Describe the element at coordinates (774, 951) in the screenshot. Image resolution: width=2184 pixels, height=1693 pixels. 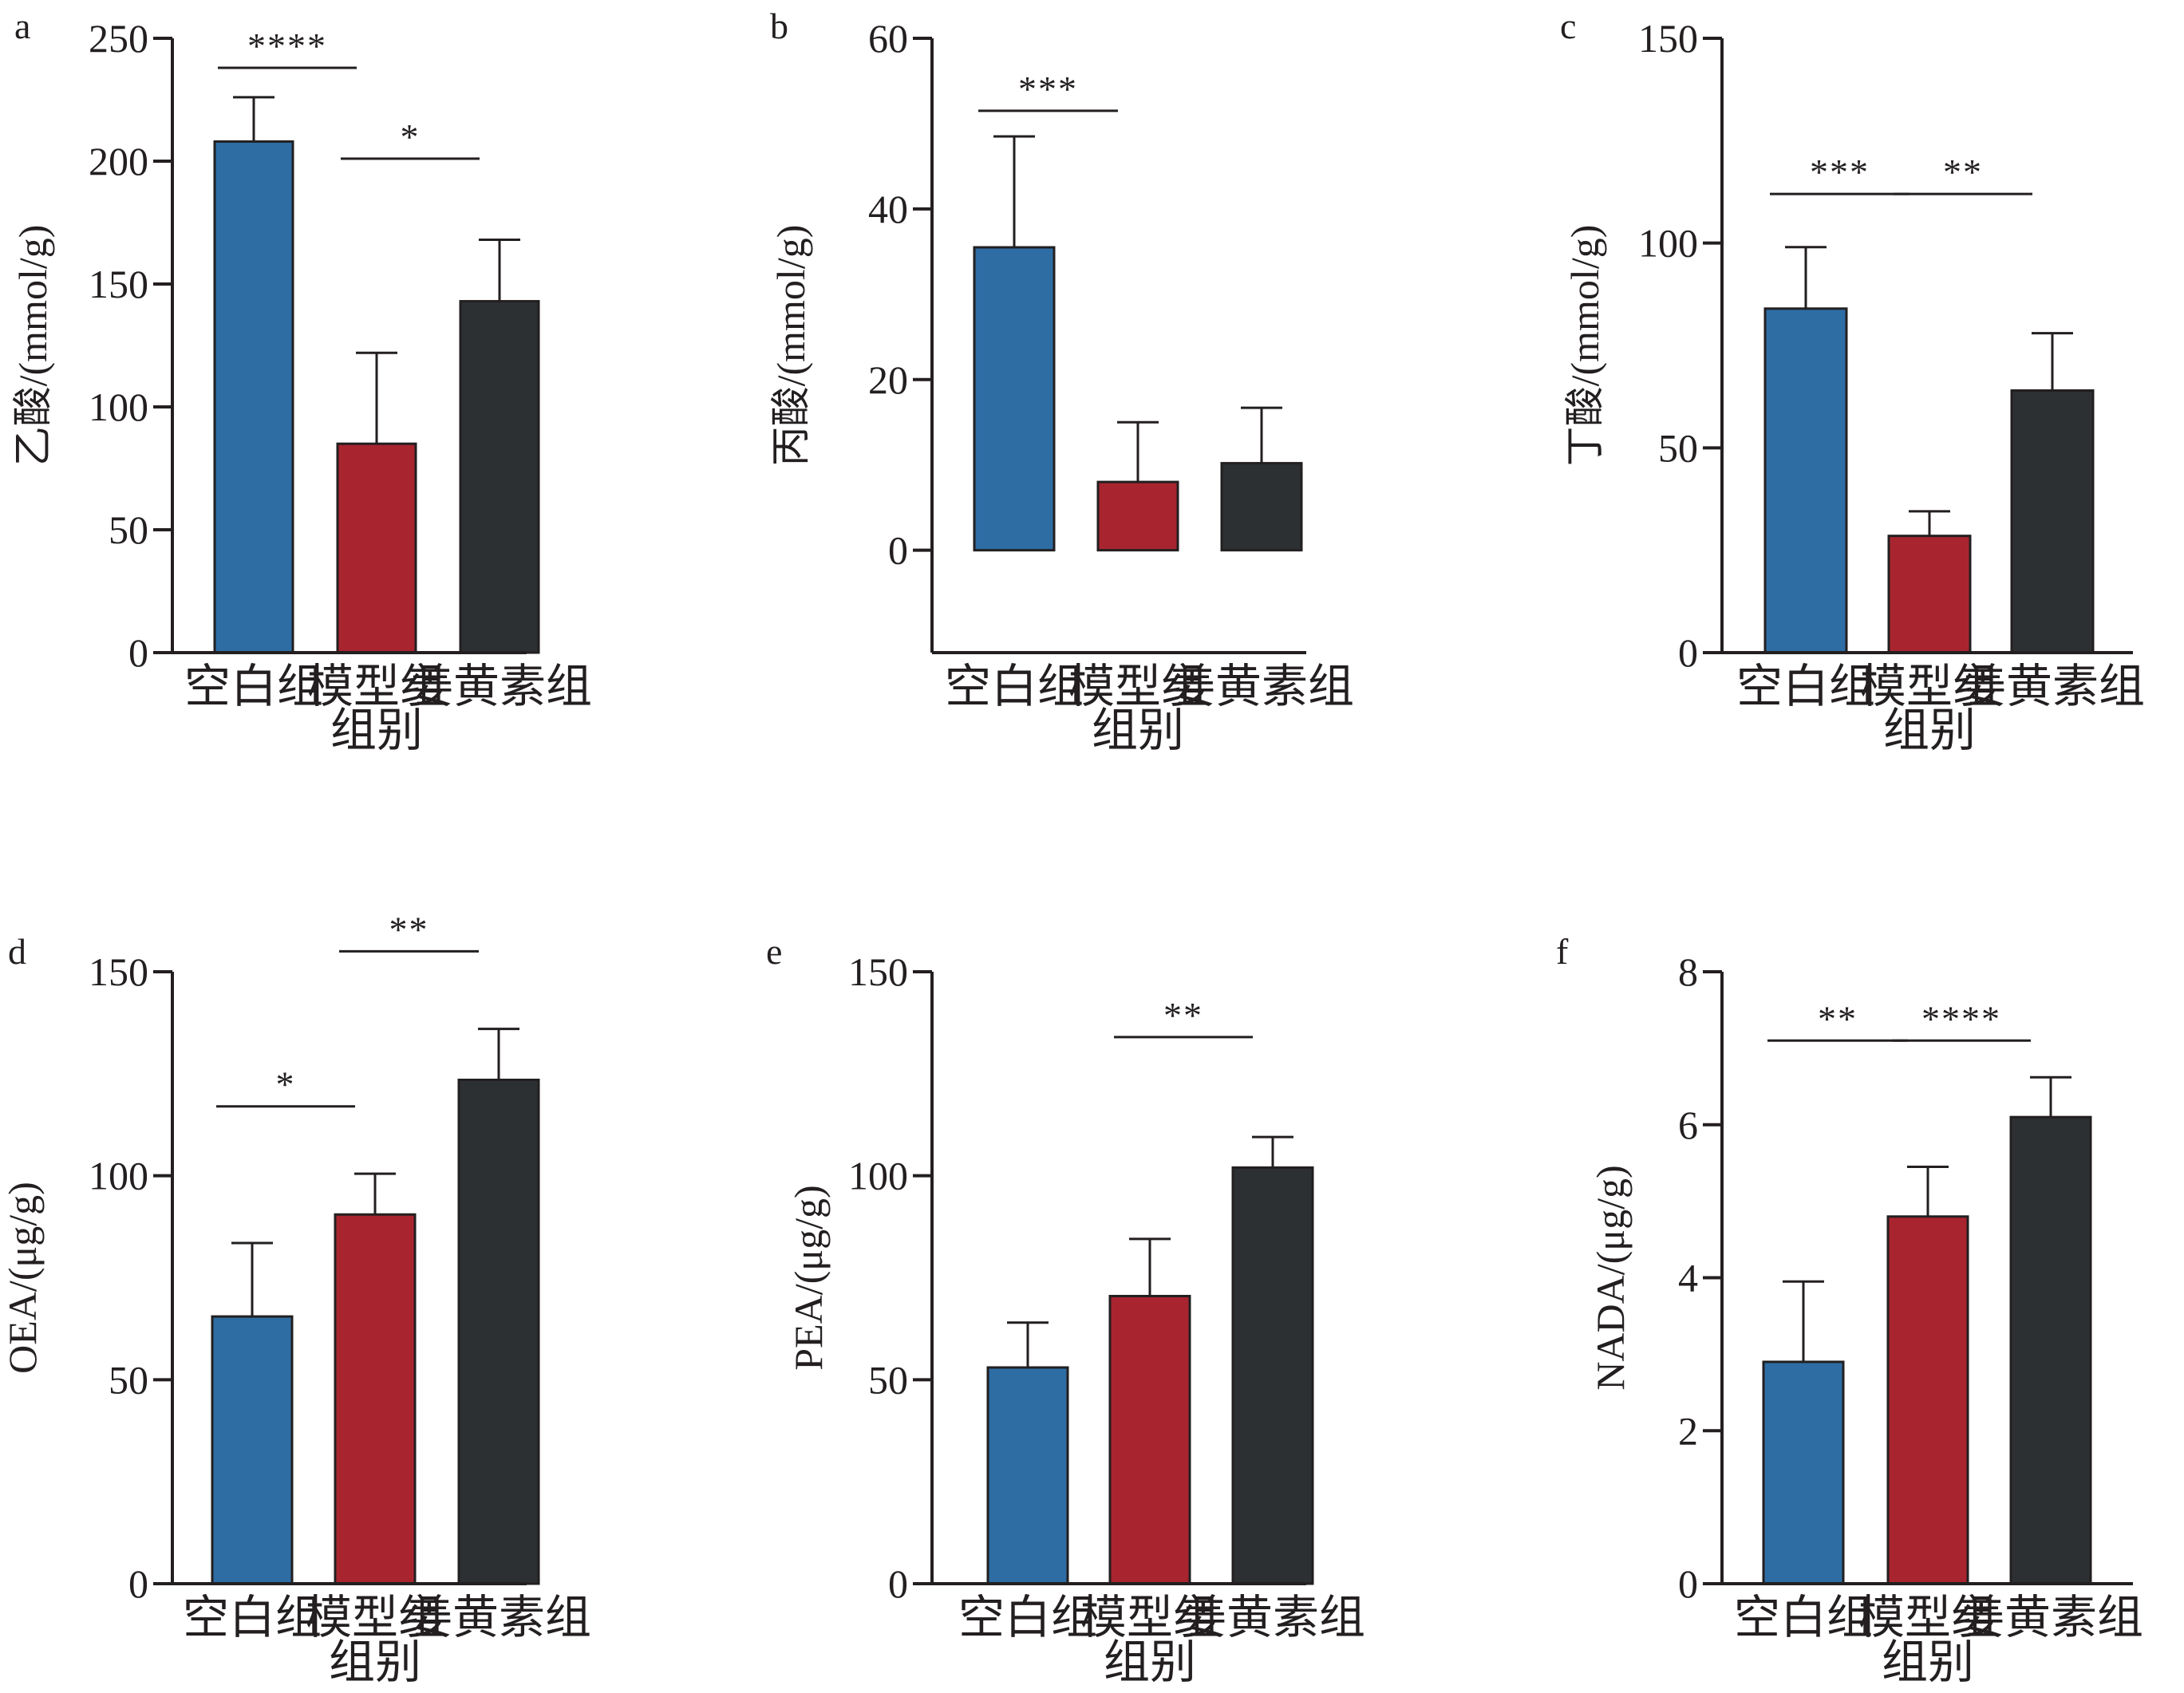
I see `panel-letter-e: e` at that location.